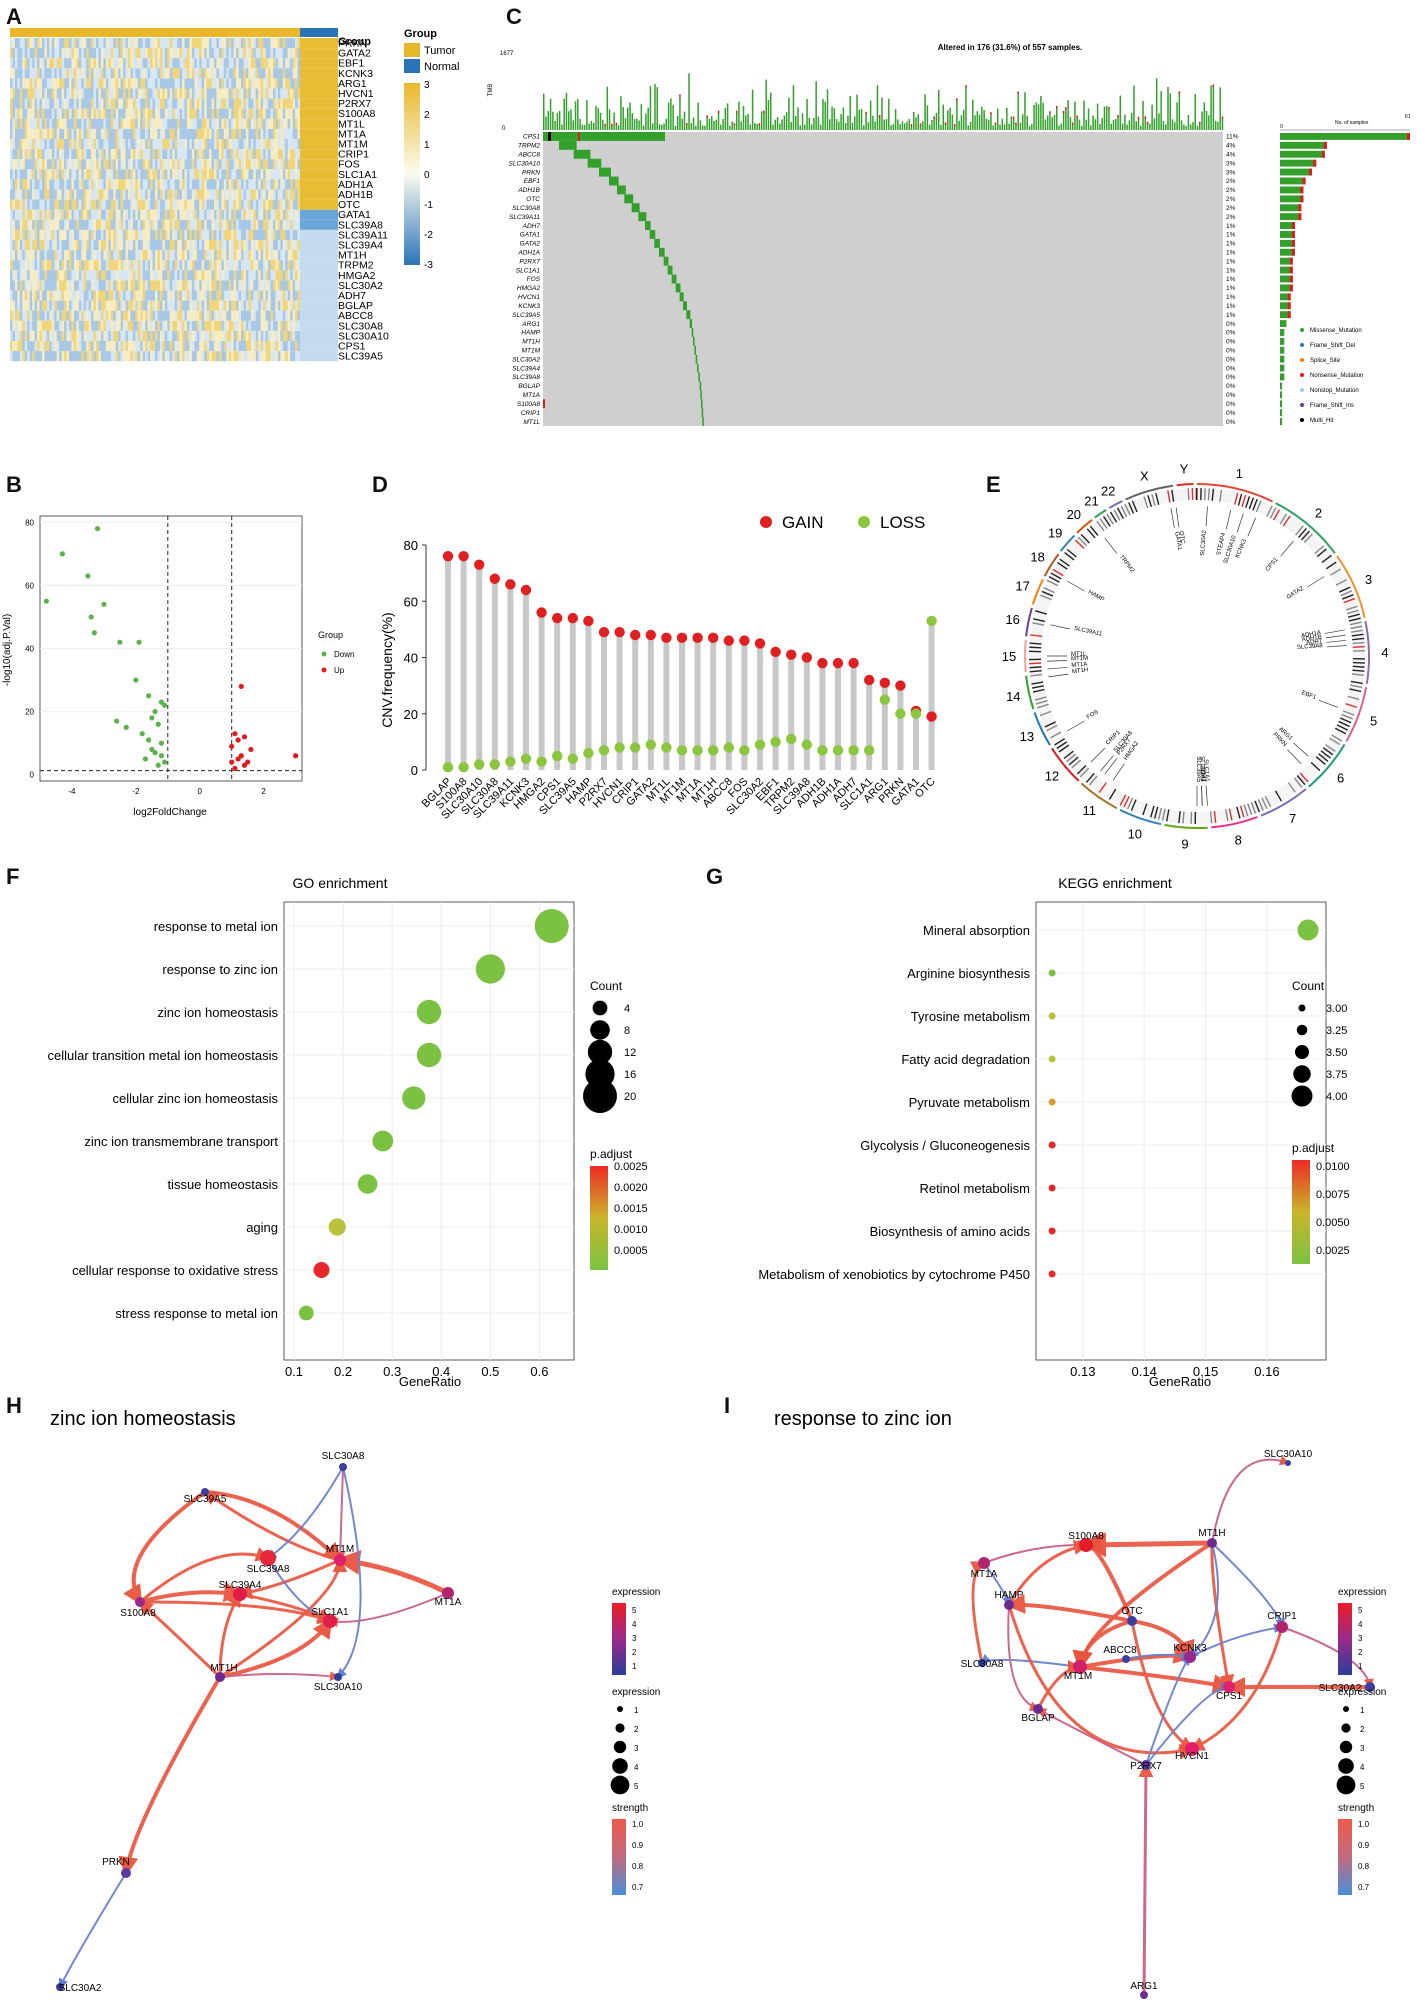 The image size is (1417, 2008). I want to click on heatmap-gene-label: TRPM2, so click(356, 266).